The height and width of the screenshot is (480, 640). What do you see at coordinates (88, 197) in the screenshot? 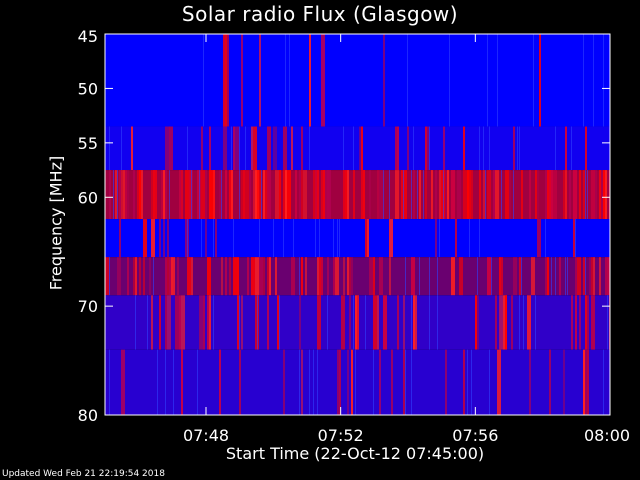
I see `y-tick-label: 60` at bounding box center [88, 197].